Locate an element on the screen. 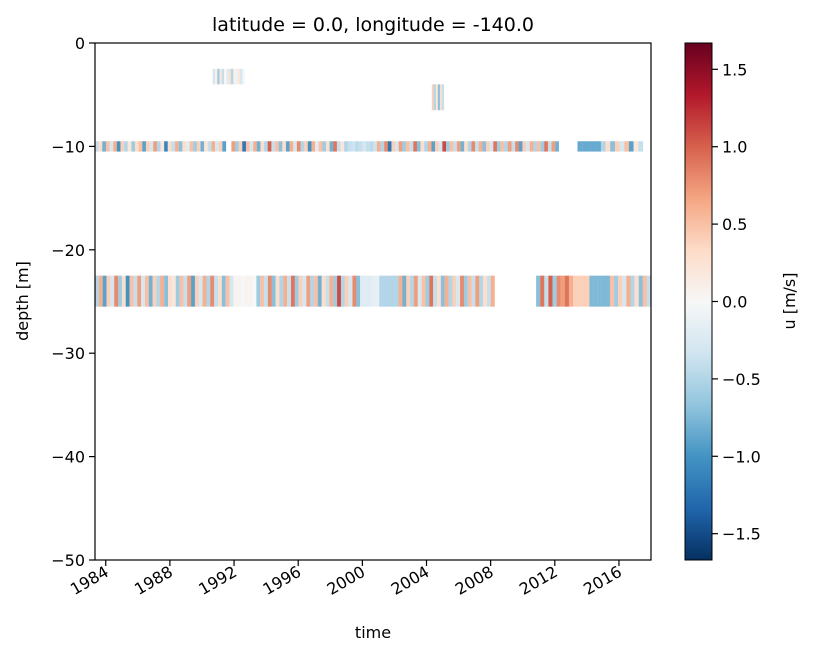 The image size is (813, 660). colorbar-tick-label: −1.0 is located at coordinates (741, 456).